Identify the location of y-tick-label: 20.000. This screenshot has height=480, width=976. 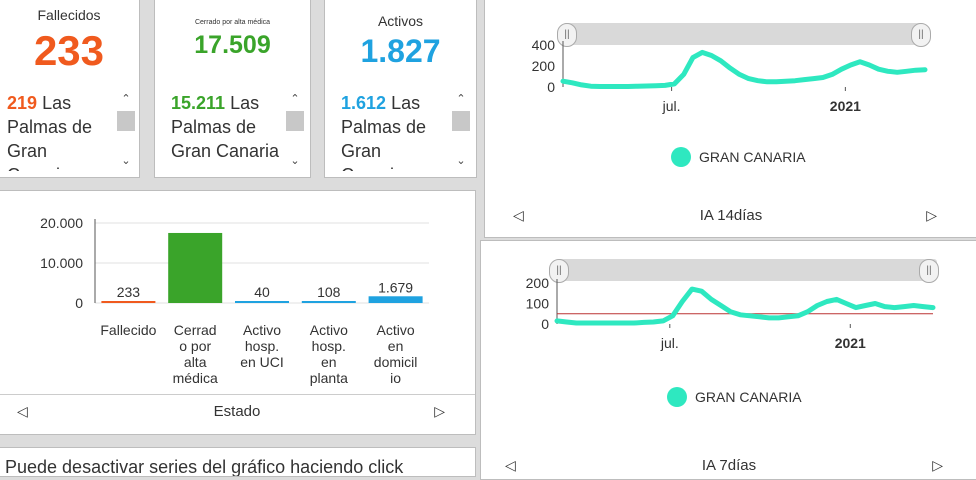
(61, 223).